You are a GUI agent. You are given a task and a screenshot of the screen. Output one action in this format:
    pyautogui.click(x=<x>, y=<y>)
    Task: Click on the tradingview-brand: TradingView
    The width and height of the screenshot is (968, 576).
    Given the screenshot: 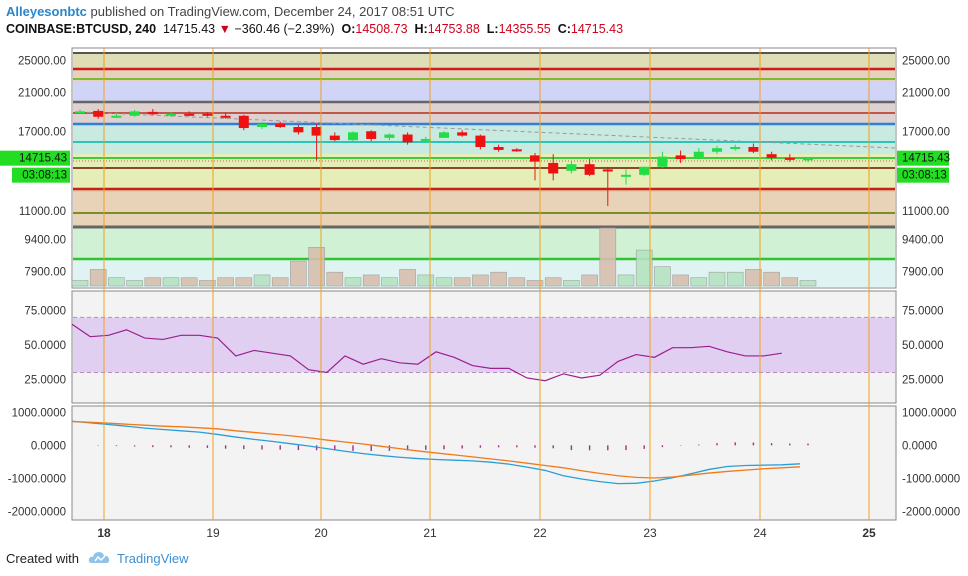 What is the action you would take?
    pyautogui.click(x=153, y=558)
    